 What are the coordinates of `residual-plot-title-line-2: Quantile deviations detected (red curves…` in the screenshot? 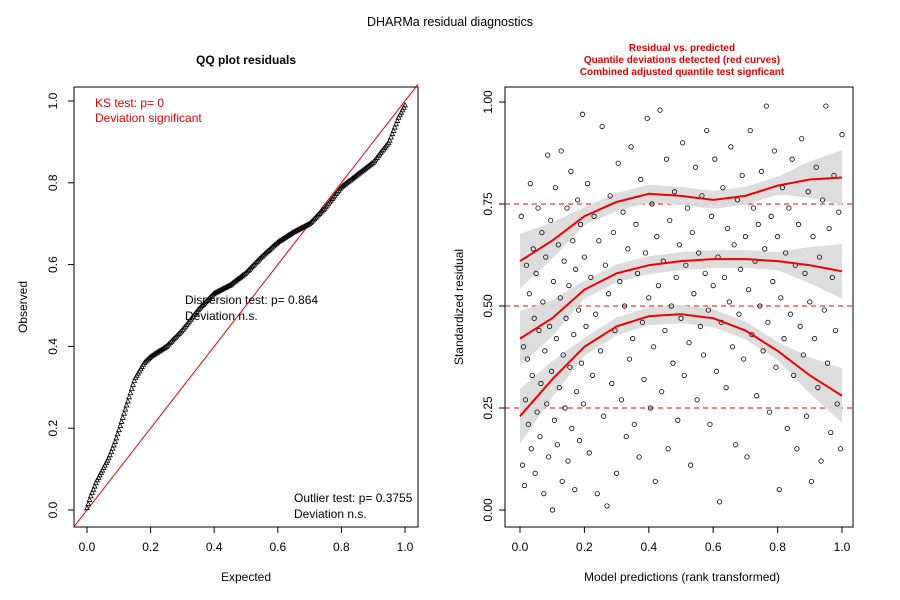 It's located at (682, 60).